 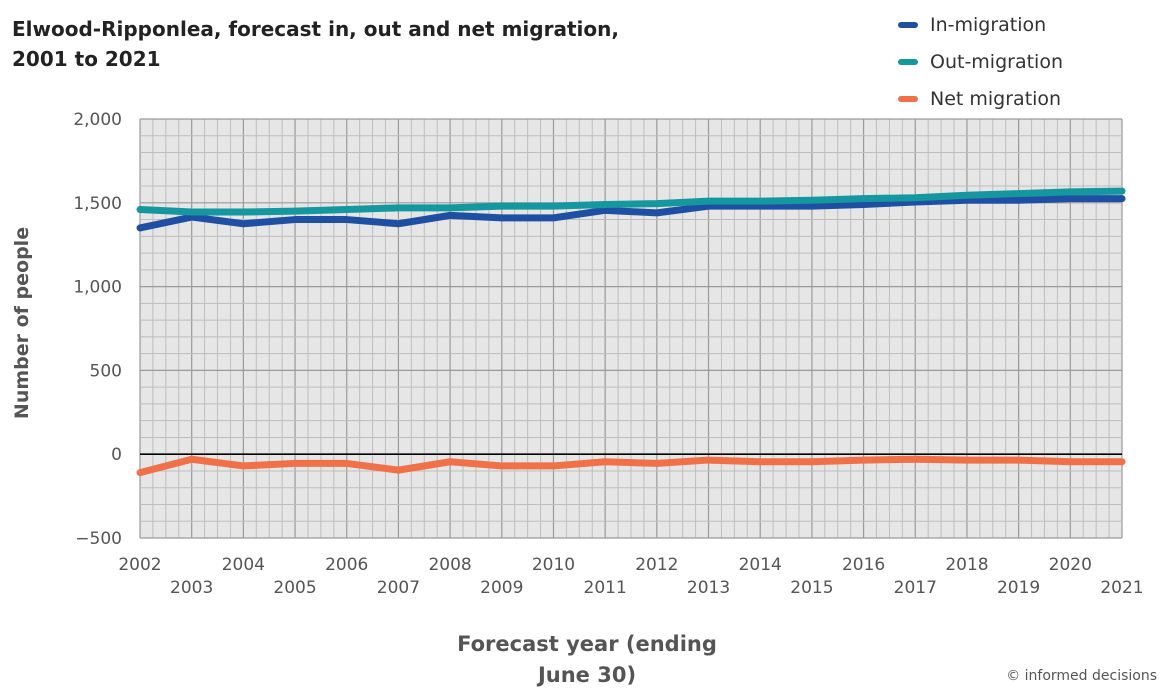 I want to click on credit-text: © informed decisions, so click(x=1081, y=676).